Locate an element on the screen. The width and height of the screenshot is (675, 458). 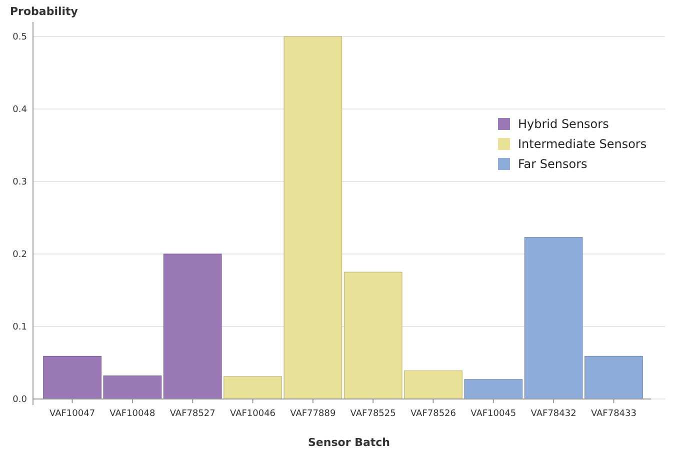
y-tick-label: 0.4 is located at coordinates (20, 110).